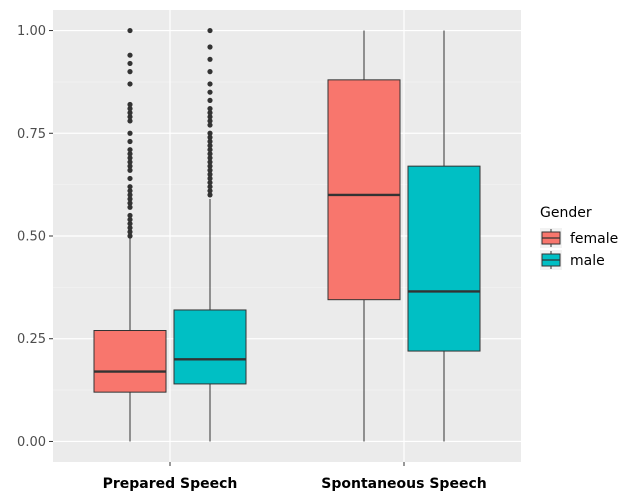 This screenshot has height=493, width=629. I want to click on y-axis: 0.00 0.25 0.50 0.75 1.00, so click(35, 237).